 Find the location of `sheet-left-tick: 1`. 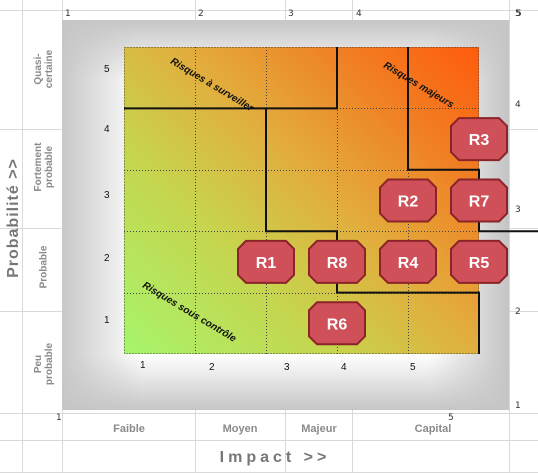

sheet-left-tick: 1 is located at coordinates (59, 418).